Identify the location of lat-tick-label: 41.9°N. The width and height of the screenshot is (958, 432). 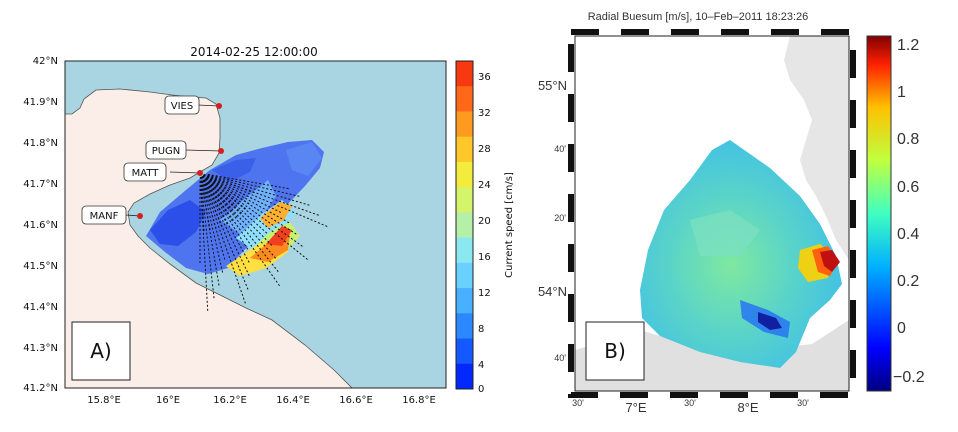
(40, 102).